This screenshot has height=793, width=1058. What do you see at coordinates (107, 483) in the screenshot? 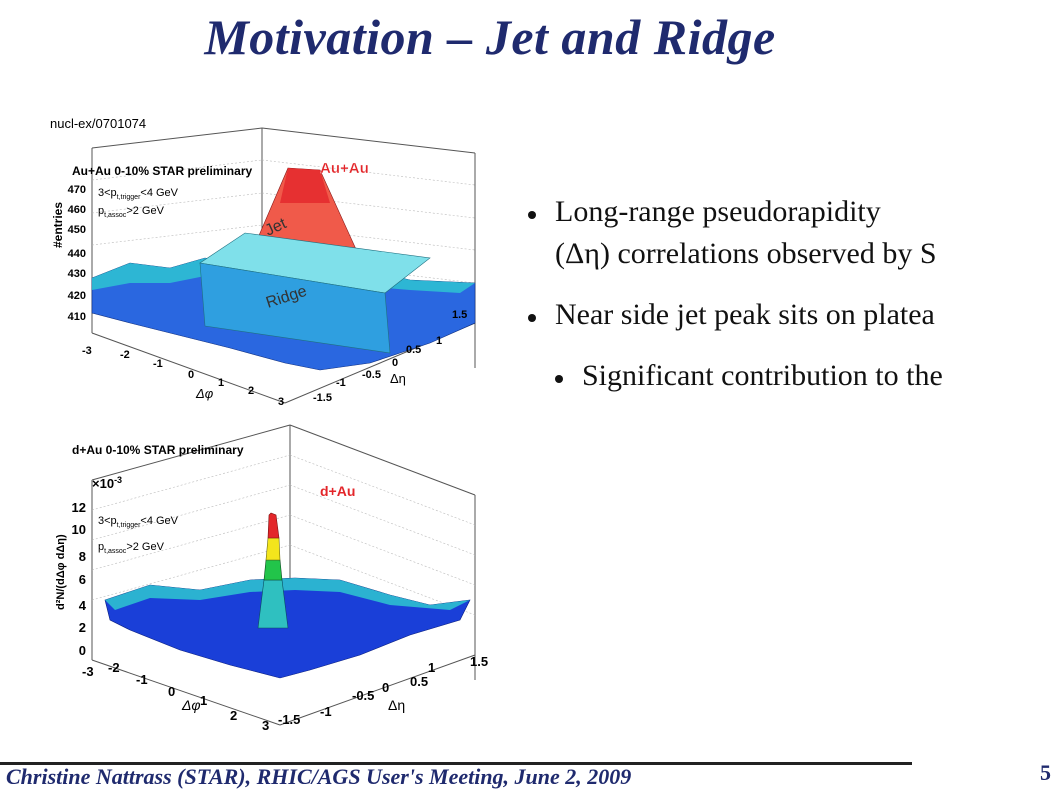
I see `scale-factor: ×10⁻³` at bounding box center [107, 483].